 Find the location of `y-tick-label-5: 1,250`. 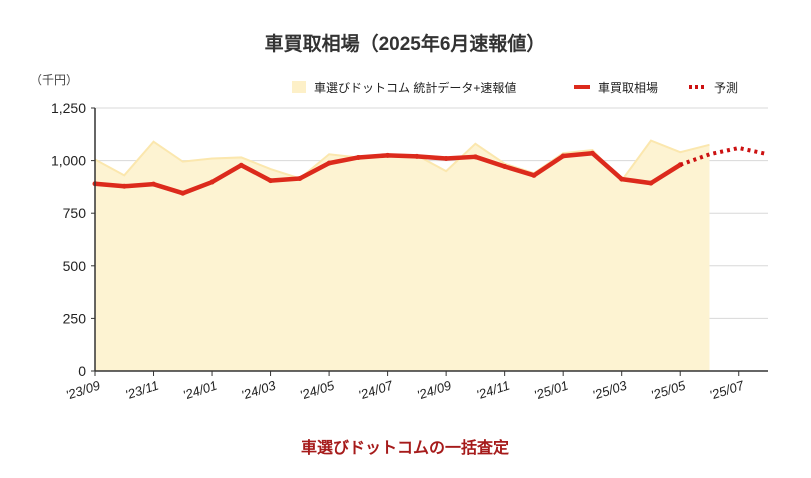

y-tick-label-5: 1,250 is located at coordinates (68, 108).